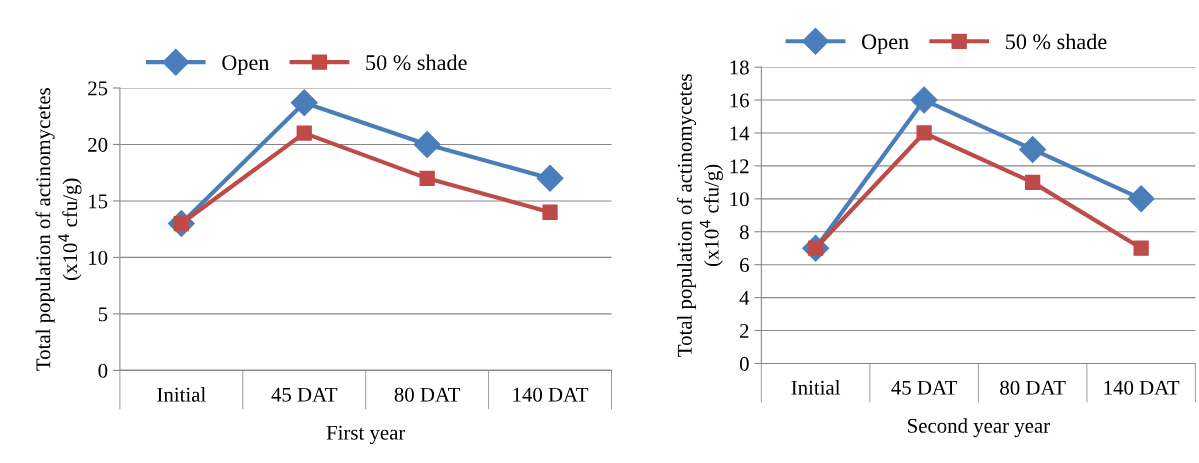 The width and height of the screenshot is (1199, 463). Describe the element at coordinates (103, 314) in the screenshot. I see `y-tick-label: 5` at that location.